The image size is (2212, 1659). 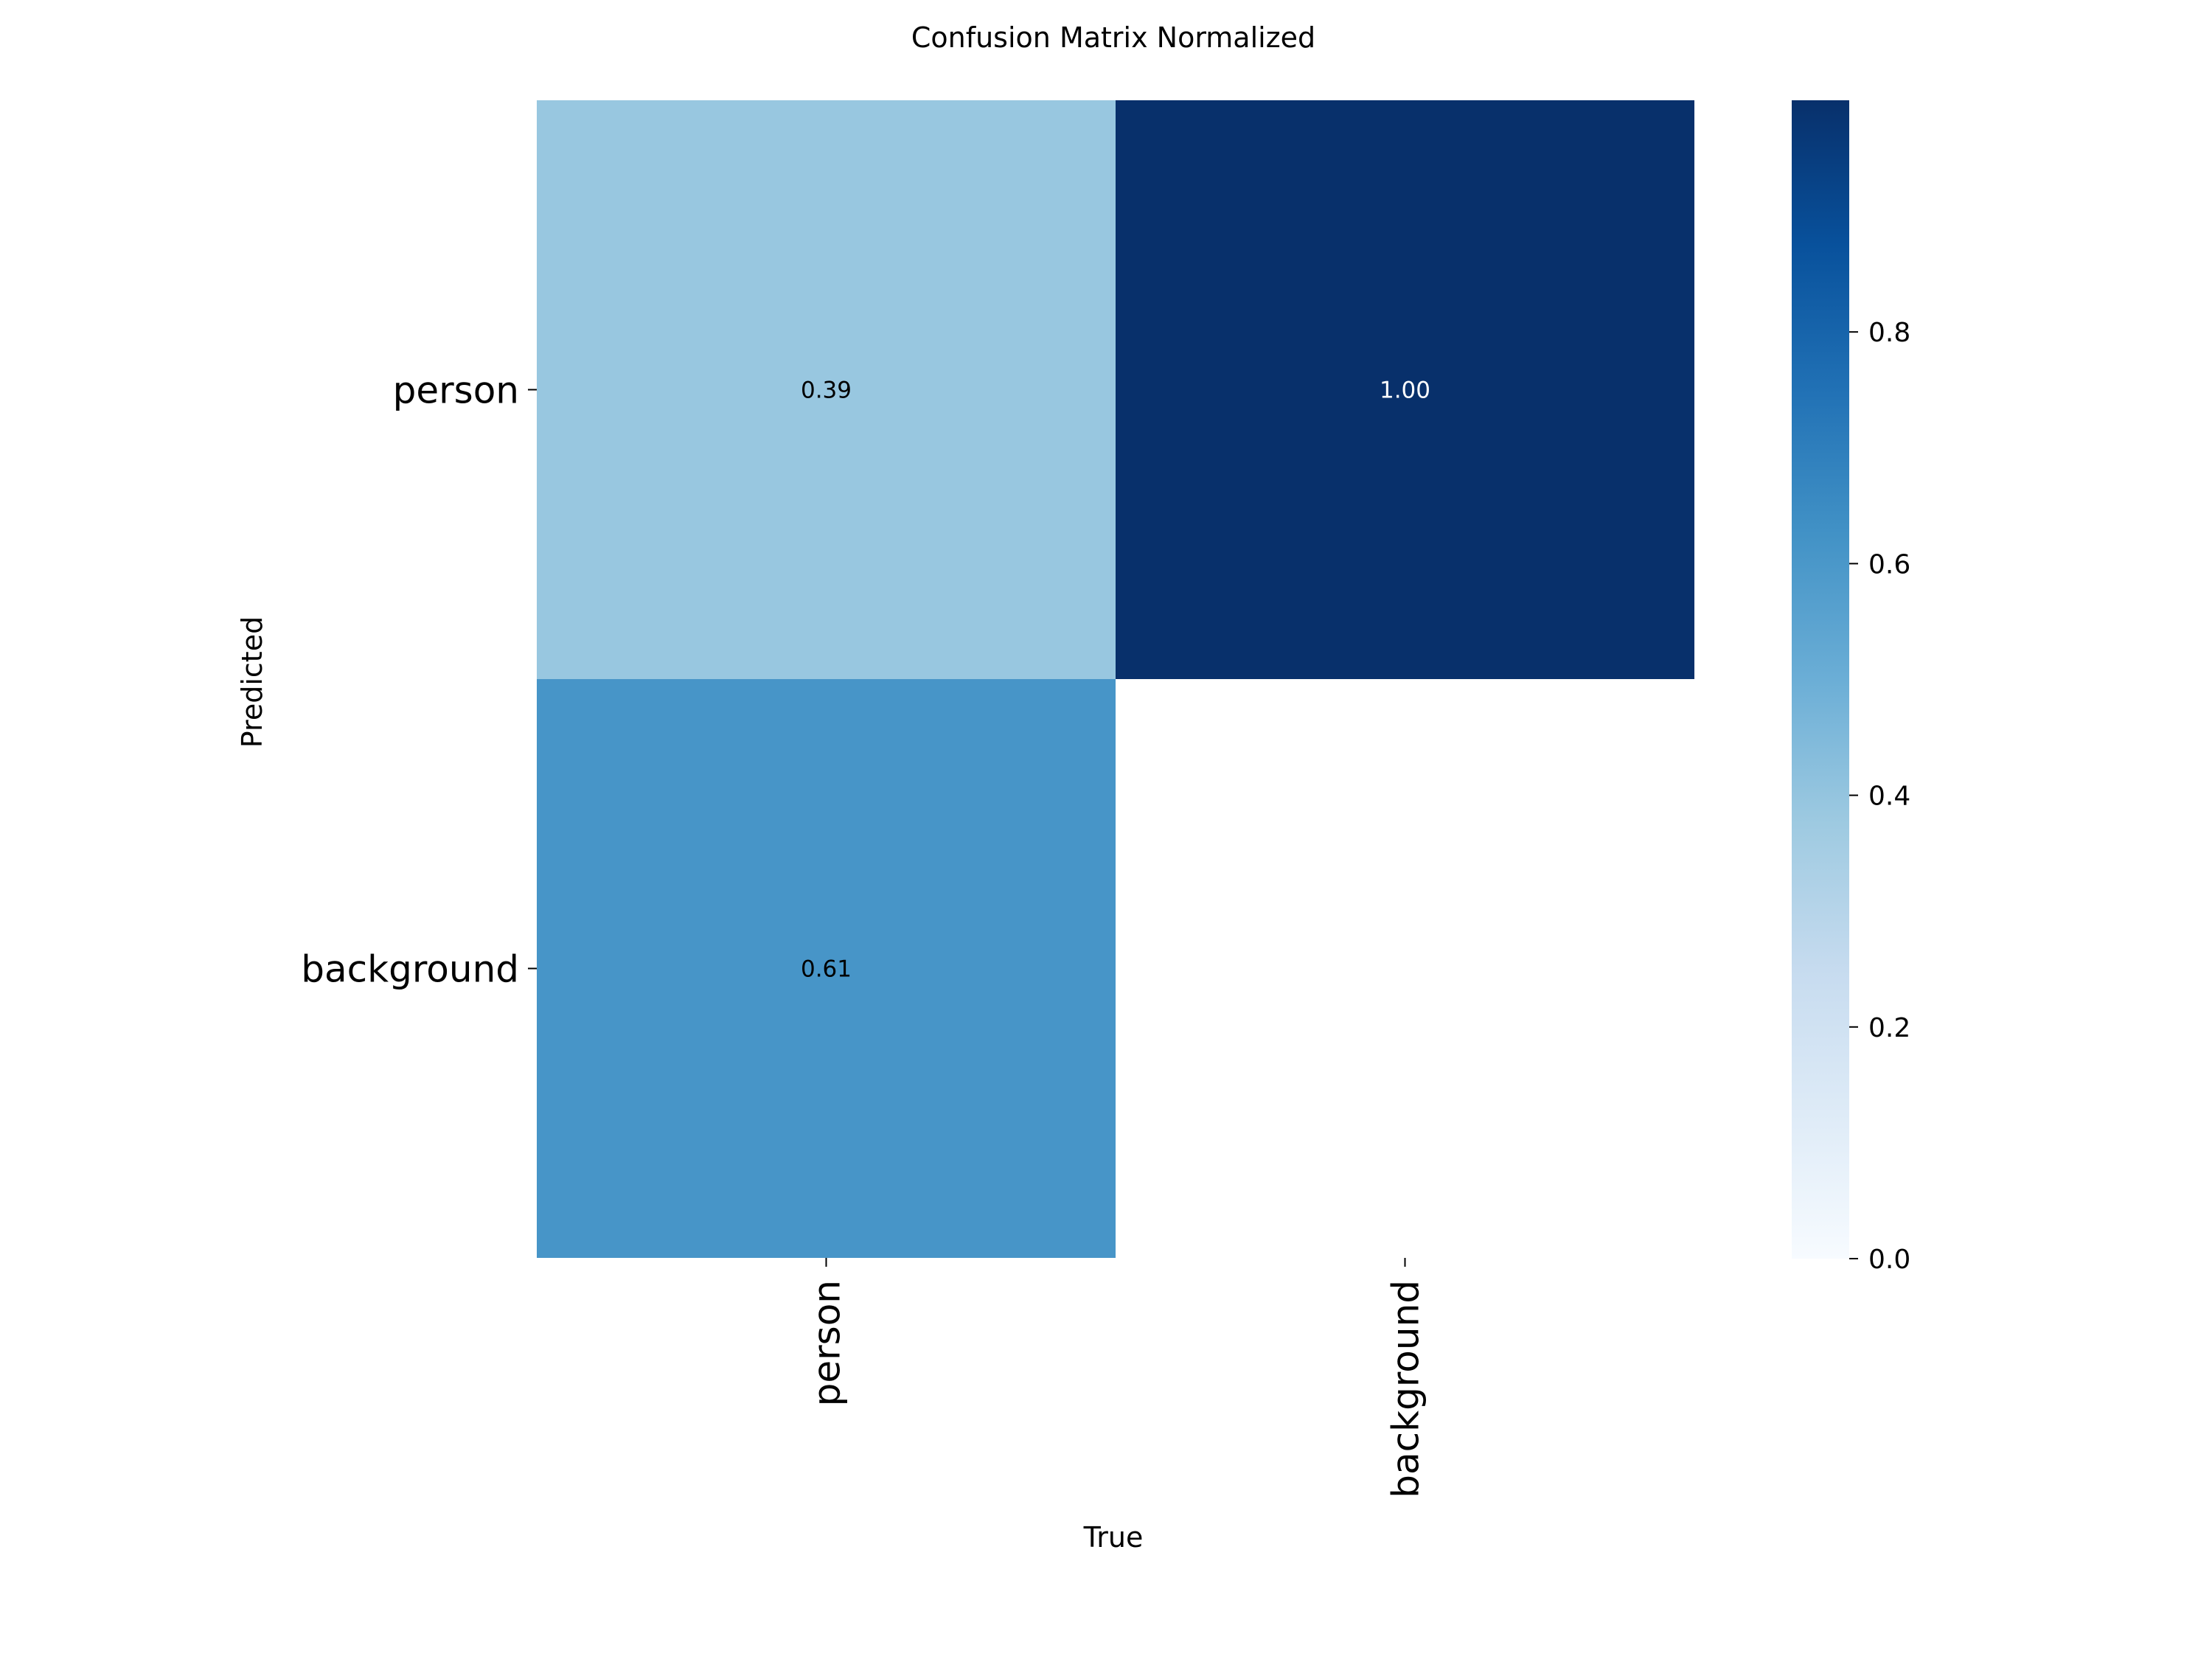 What do you see at coordinates (1113, 1537) in the screenshot?
I see `x-axis-label: True` at bounding box center [1113, 1537].